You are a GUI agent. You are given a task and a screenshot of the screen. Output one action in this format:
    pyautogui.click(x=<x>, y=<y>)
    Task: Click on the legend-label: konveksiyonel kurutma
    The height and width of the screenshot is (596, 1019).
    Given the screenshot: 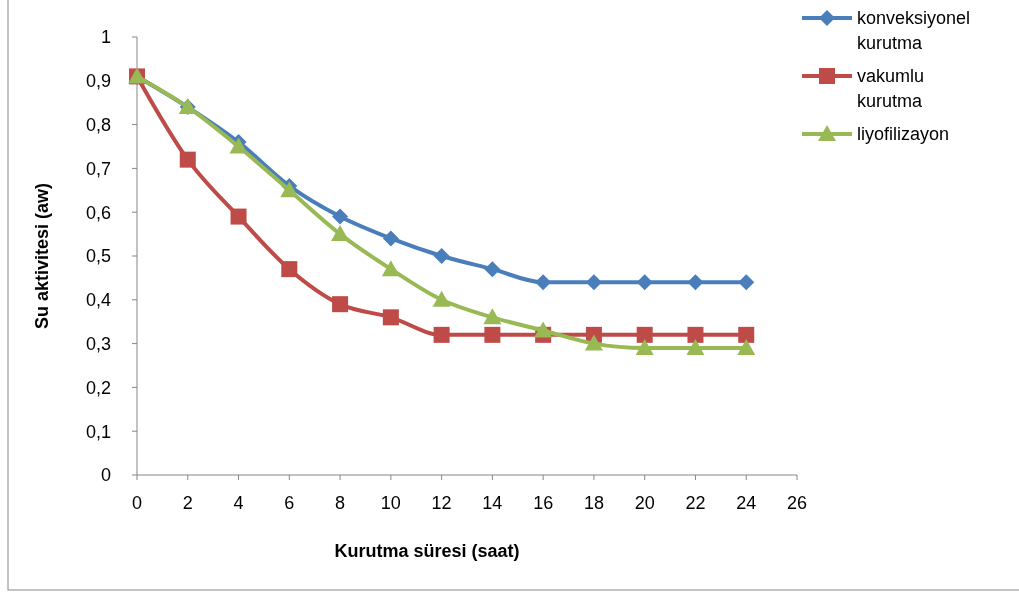 What is the action you would take?
    pyautogui.click(x=914, y=31)
    